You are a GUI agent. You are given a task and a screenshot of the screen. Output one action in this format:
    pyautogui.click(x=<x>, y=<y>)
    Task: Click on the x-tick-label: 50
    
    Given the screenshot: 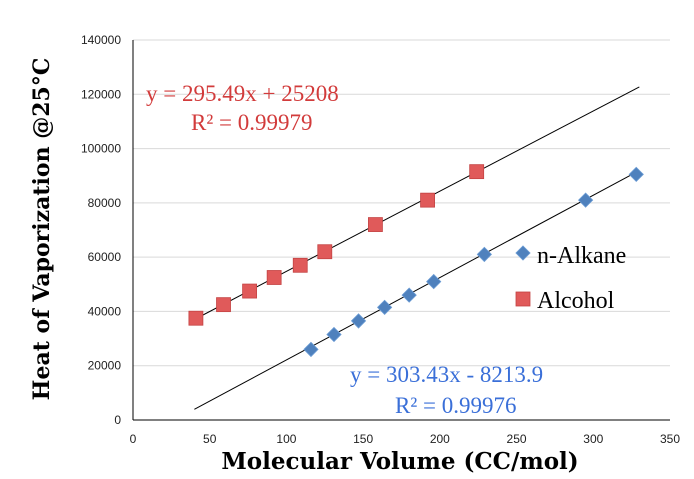 What is the action you would take?
    pyautogui.click(x=210, y=439)
    